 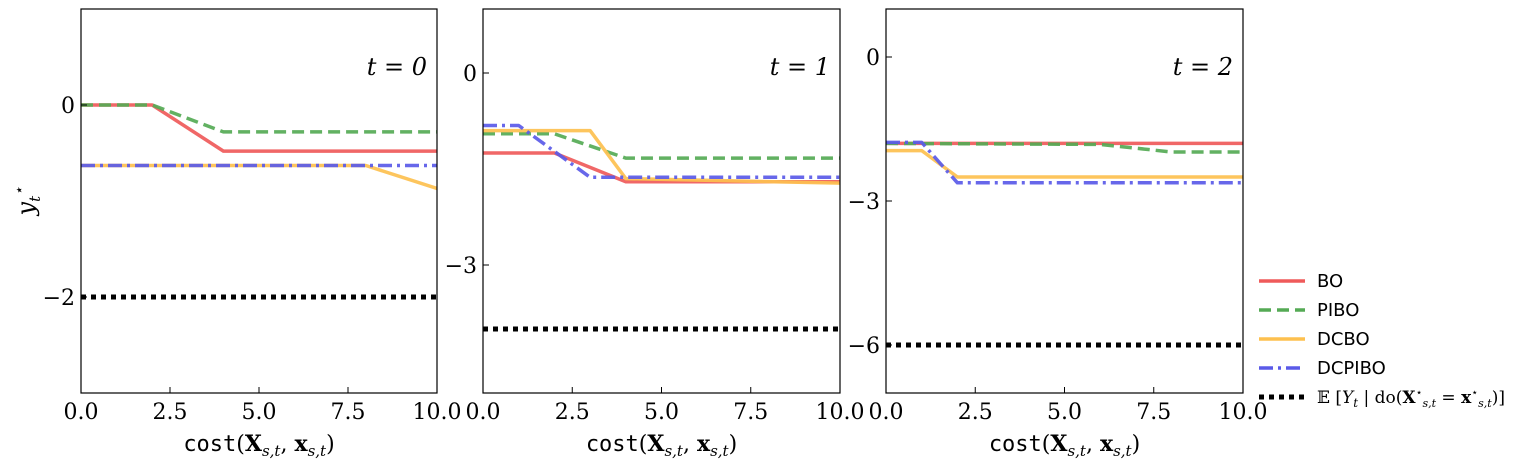 I want to click on legend-item-dcpibo: DCPIBO, so click(x=1322, y=368).